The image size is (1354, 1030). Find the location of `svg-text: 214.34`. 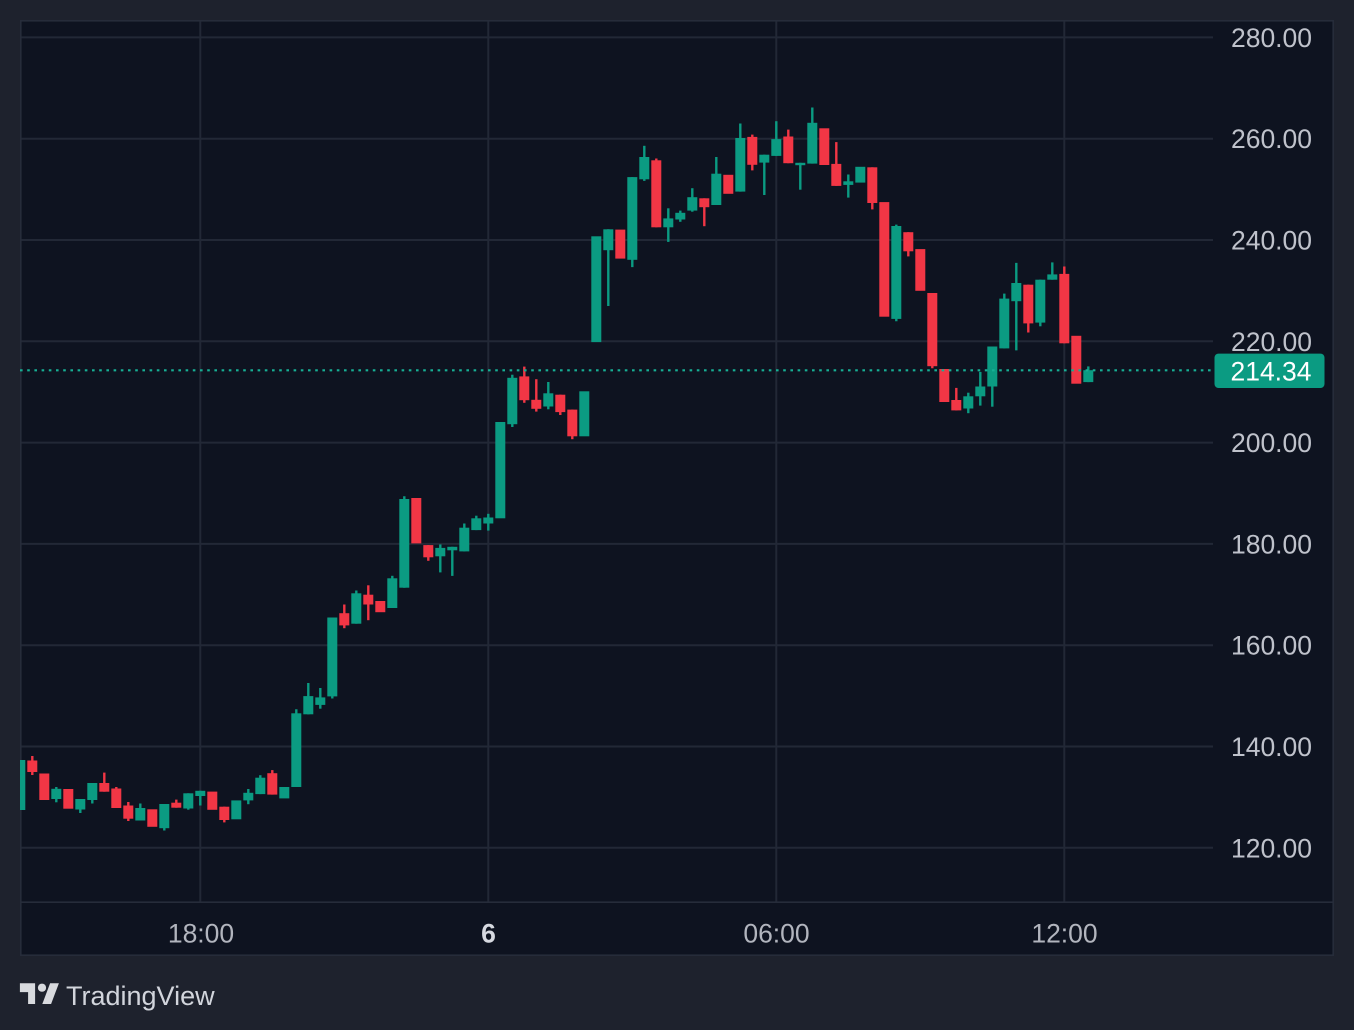

svg-text: 214.34 is located at coordinates (1270, 372).